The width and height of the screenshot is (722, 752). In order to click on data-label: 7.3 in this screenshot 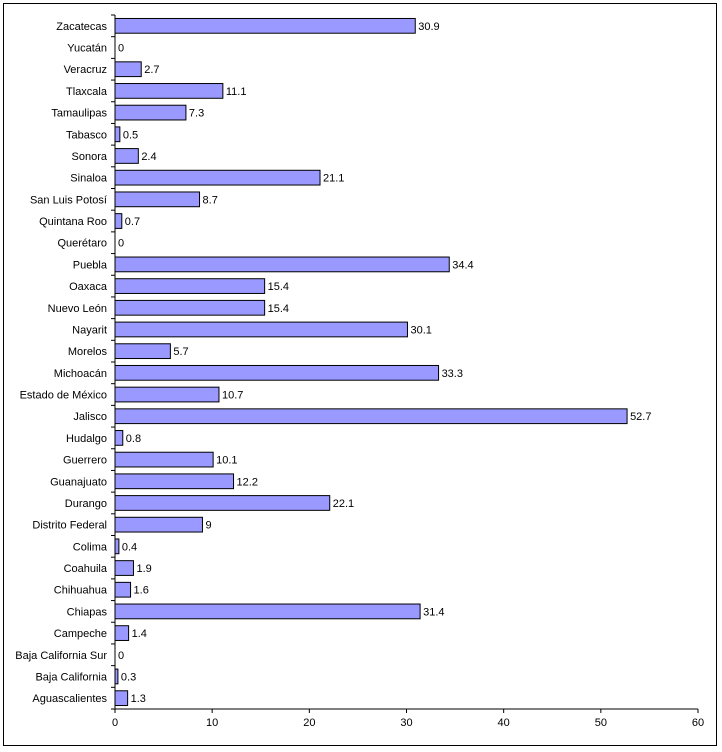, I will do `click(196, 114)`.